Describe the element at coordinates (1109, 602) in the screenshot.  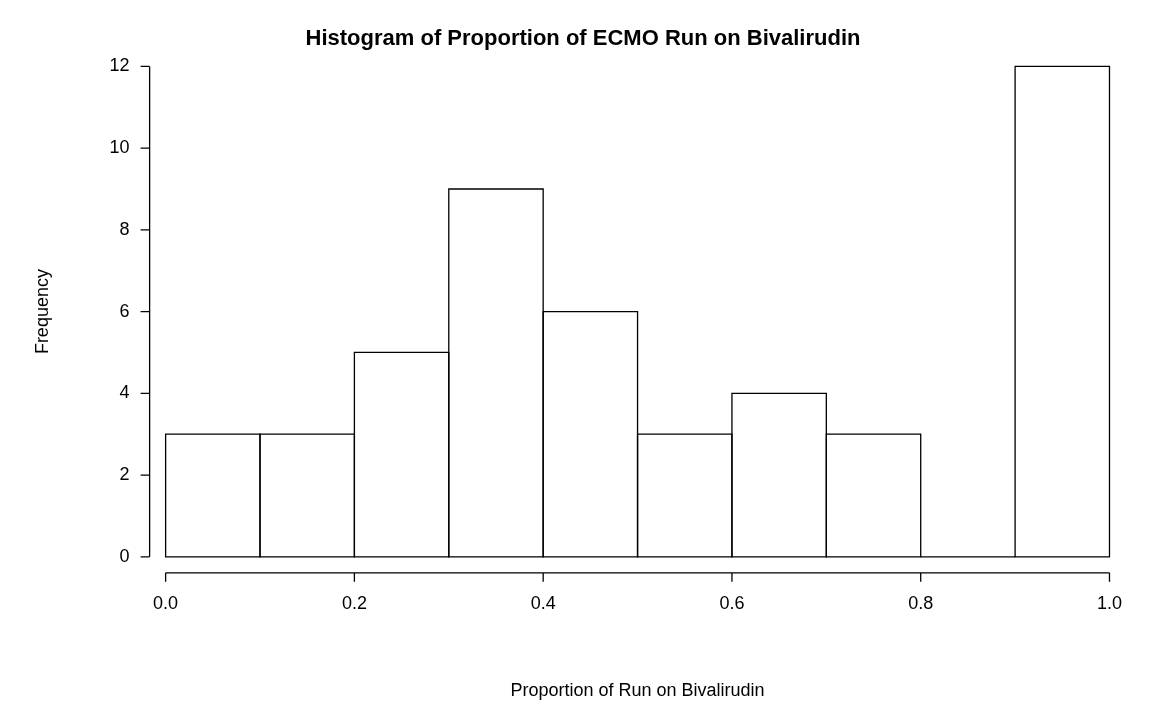
I see `x-tick-label: 1.0` at that location.